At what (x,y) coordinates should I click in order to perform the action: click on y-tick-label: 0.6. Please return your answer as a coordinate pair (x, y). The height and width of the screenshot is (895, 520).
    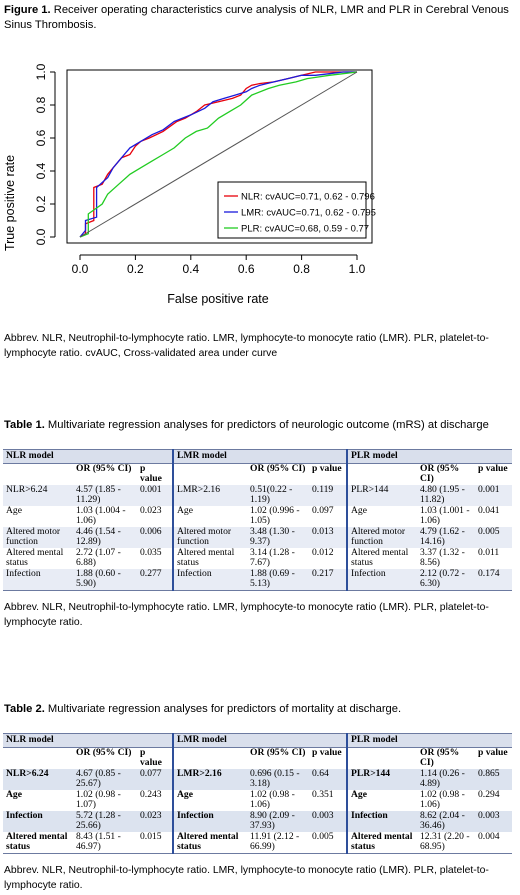
    Looking at the image, I should click on (41, 137).